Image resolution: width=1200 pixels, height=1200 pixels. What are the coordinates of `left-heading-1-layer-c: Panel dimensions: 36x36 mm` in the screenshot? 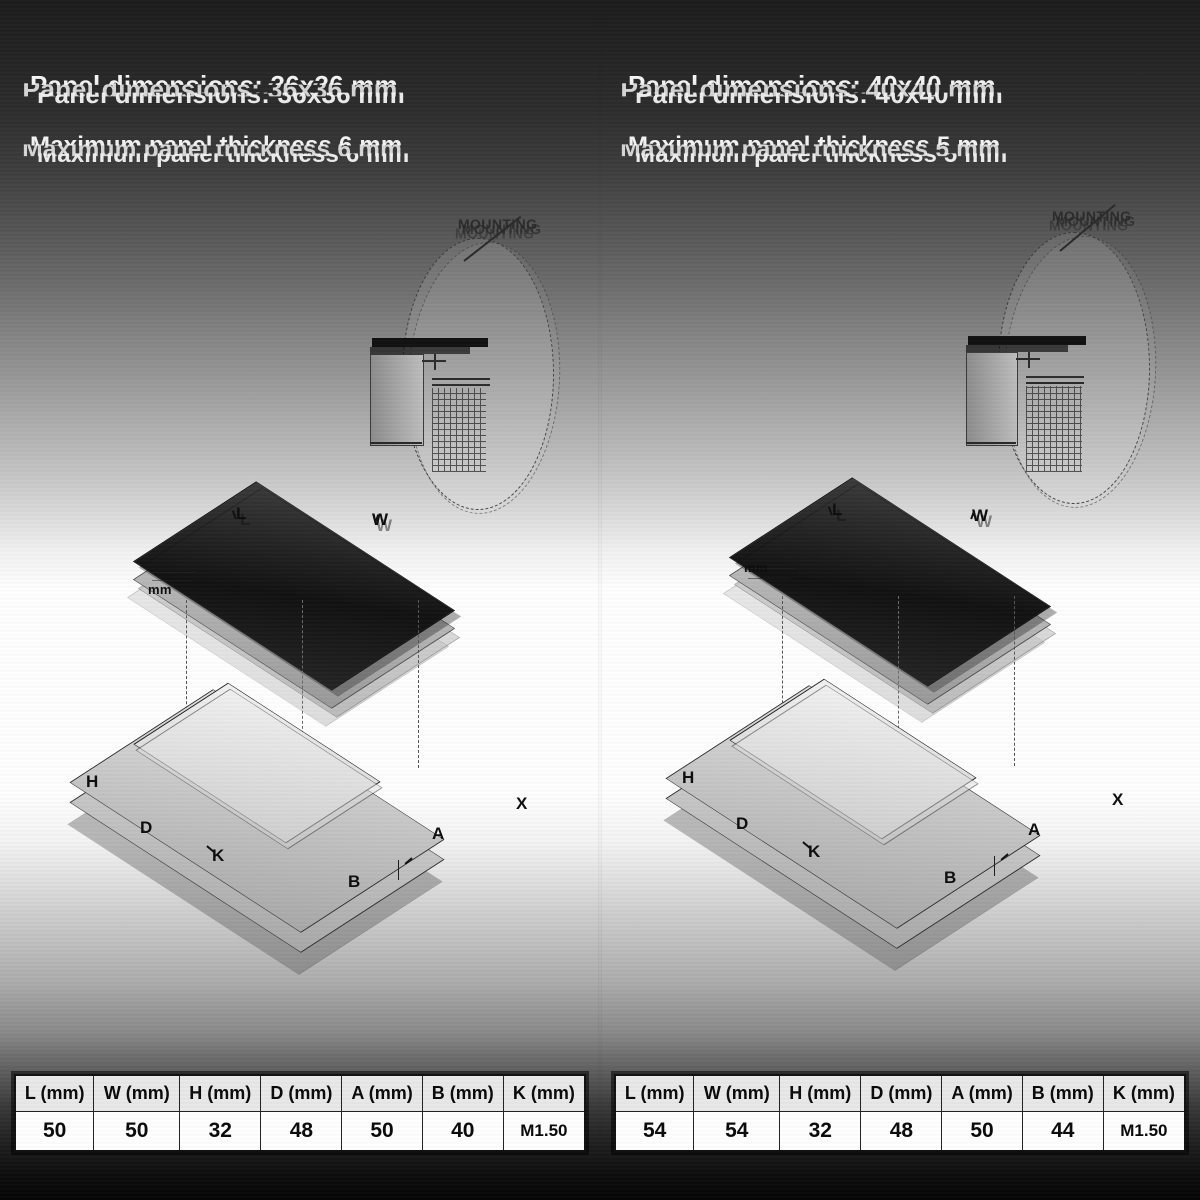 It's located at (210, 89).